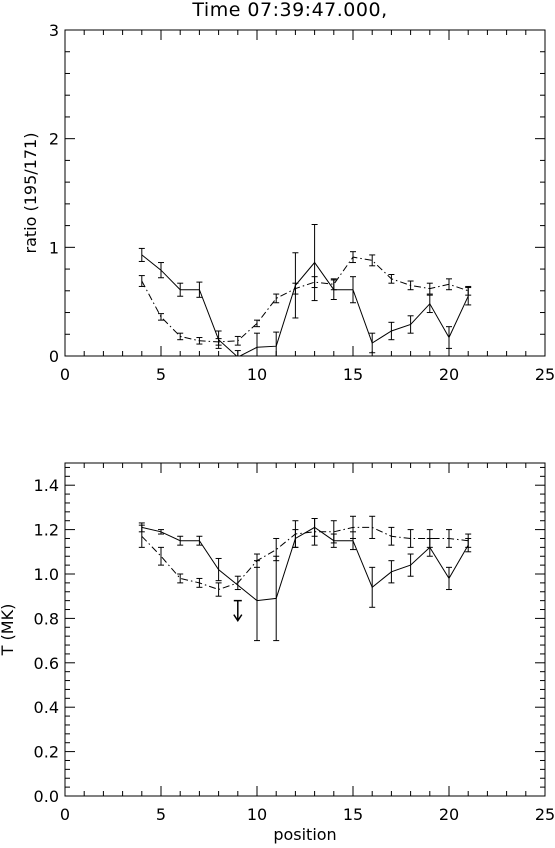 This screenshot has height=848, width=555. Describe the element at coordinates (238, 618) in the screenshot. I see `upper-limit-arrow-head` at that location.